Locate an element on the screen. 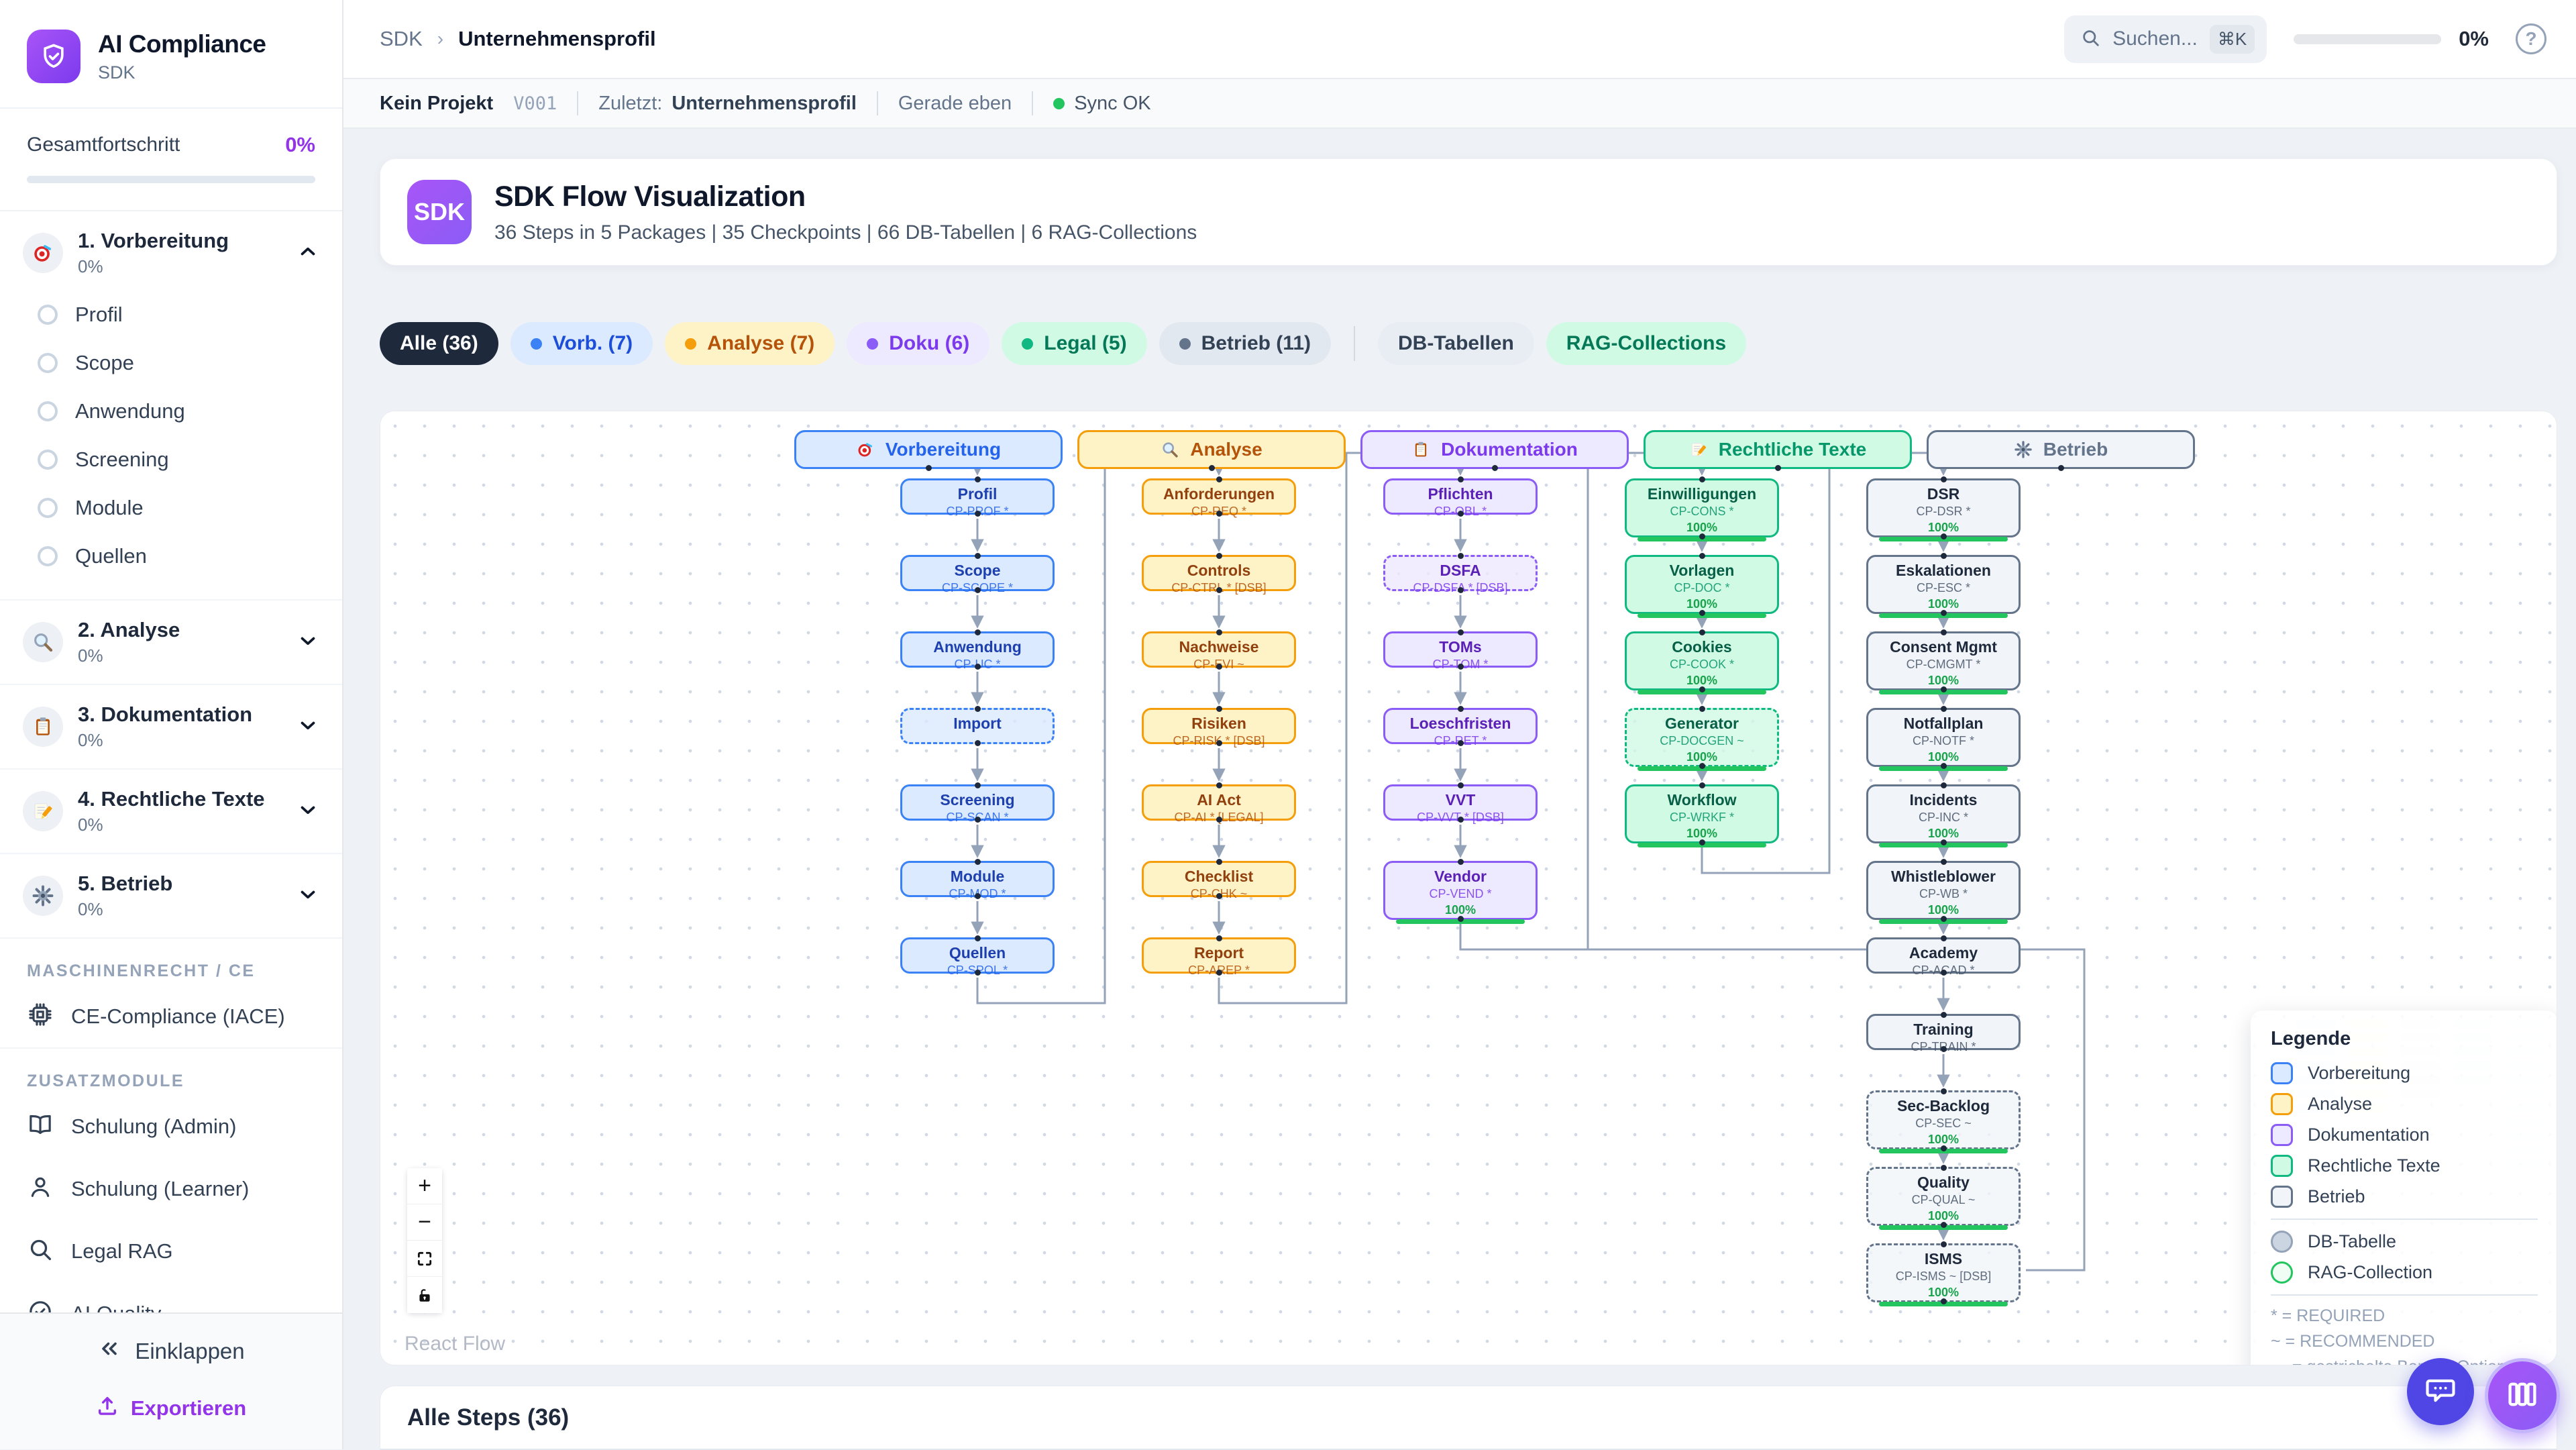 The width and height of the screenshot is (2576, 1450). last-value: Unternehmensprofil is located at coordinates (764, 103).